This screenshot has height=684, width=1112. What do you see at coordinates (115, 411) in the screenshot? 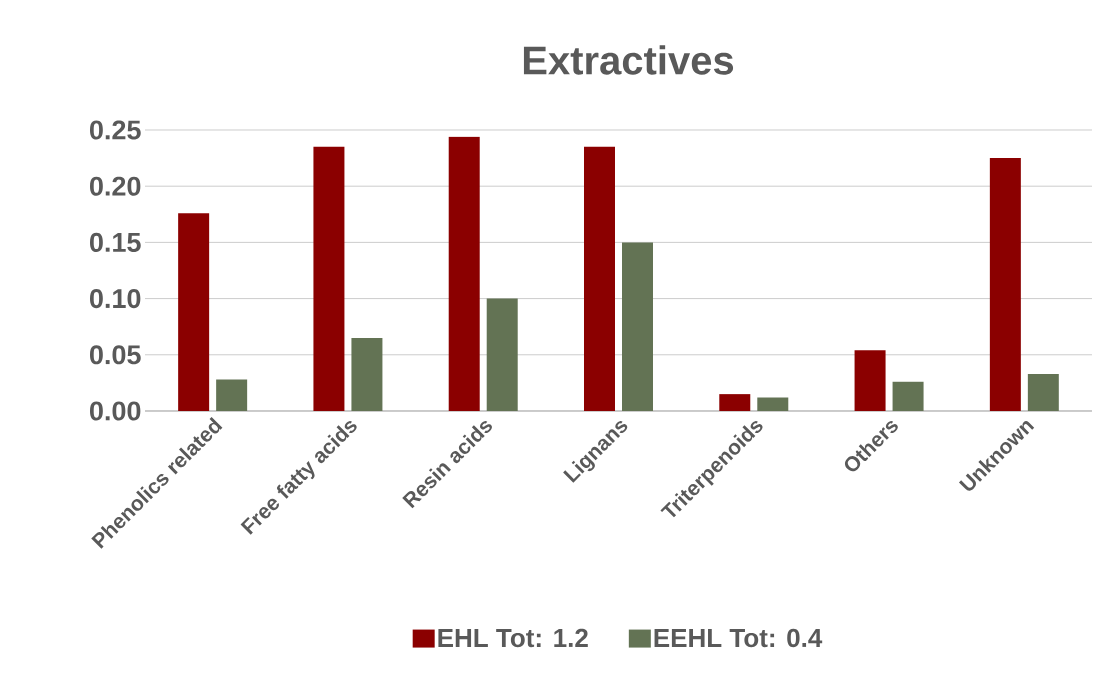
I see `y-tick-label: 0.00` at bounding box center [115, 411].